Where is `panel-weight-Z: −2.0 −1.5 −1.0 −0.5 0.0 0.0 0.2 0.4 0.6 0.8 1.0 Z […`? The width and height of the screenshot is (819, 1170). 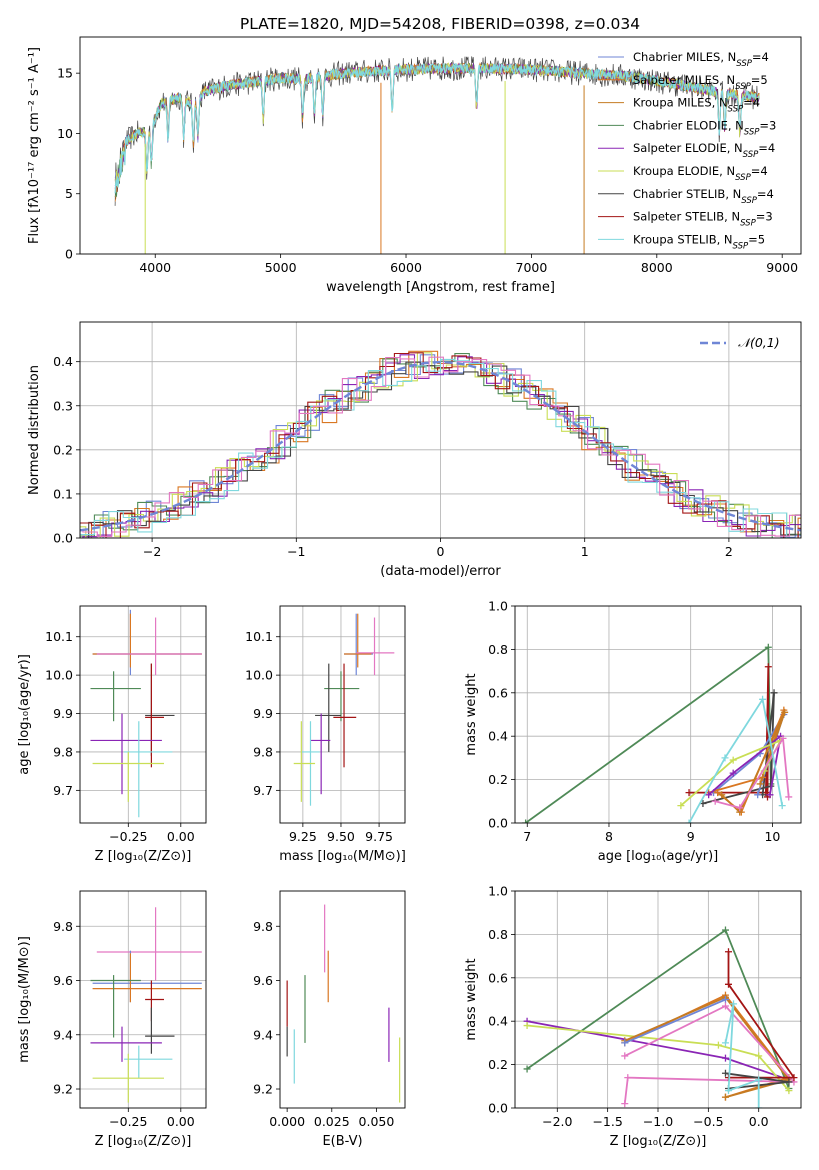
panel-weight-Z: −2.0 −1.5 −1.0 −0.5 0.0 0.0 0.2 0.4 0.6 0.8 1.0 Z [… is located at coordinates (633, 1016).